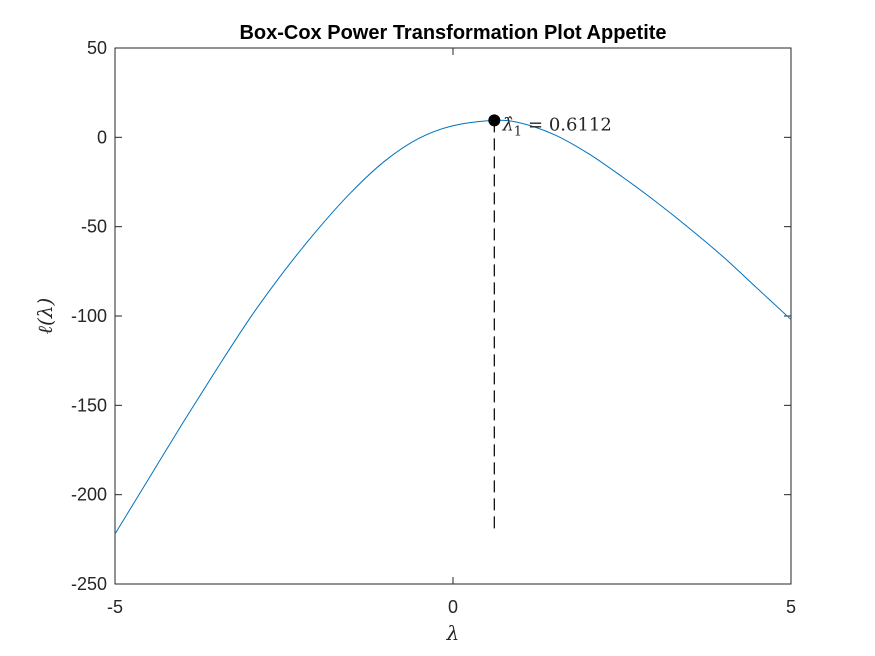 The width and height of the screenshot is (875, 656). Describe the element at coordinates (453, 607) in the screenshot. I see `x-tick-label: 0` at that location.